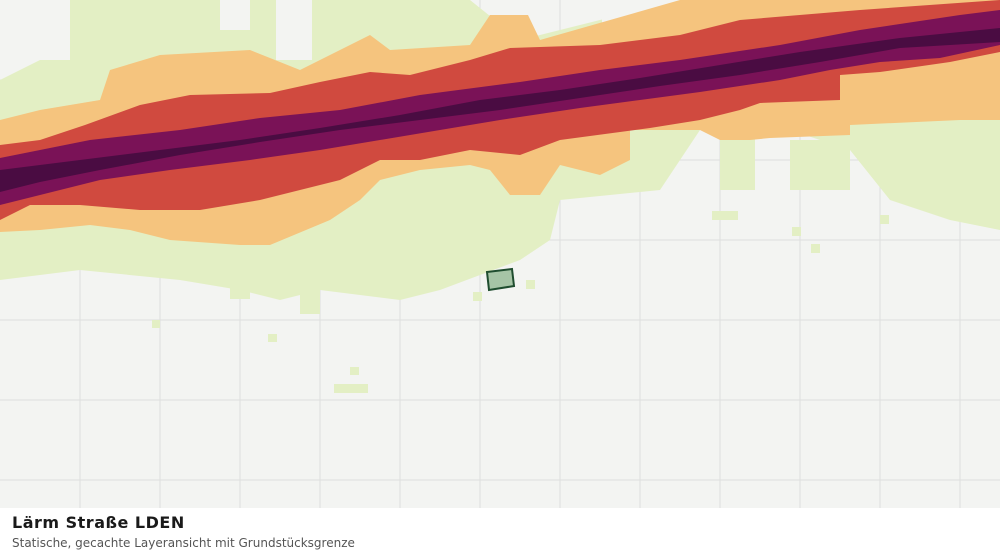  I want to click on parcel-boundary, so click(500, 279).